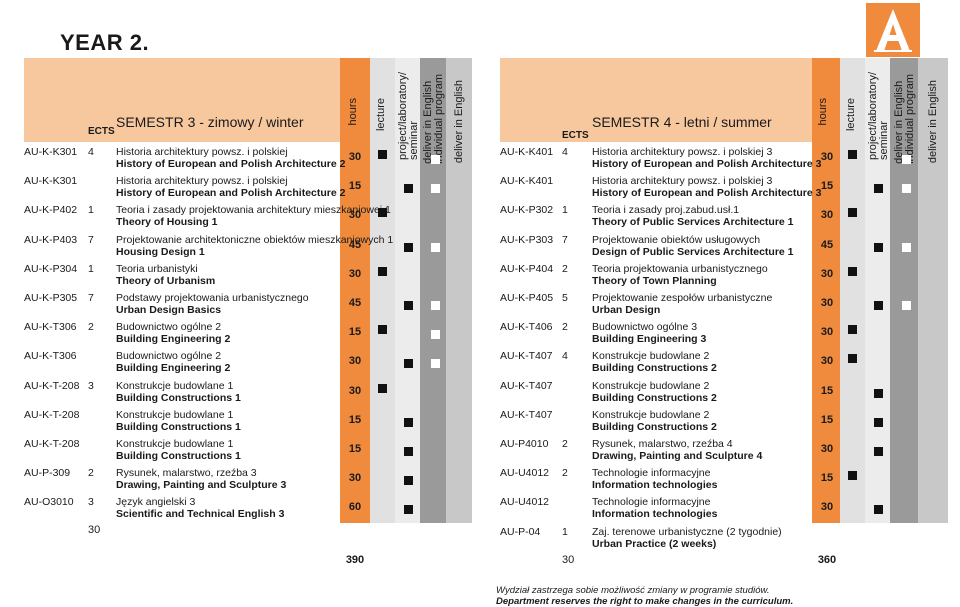  What do you see at coordinates (893, 30) in the screenshot?
I see `letter-a-logo-icon` at bounding box center [893, 30].